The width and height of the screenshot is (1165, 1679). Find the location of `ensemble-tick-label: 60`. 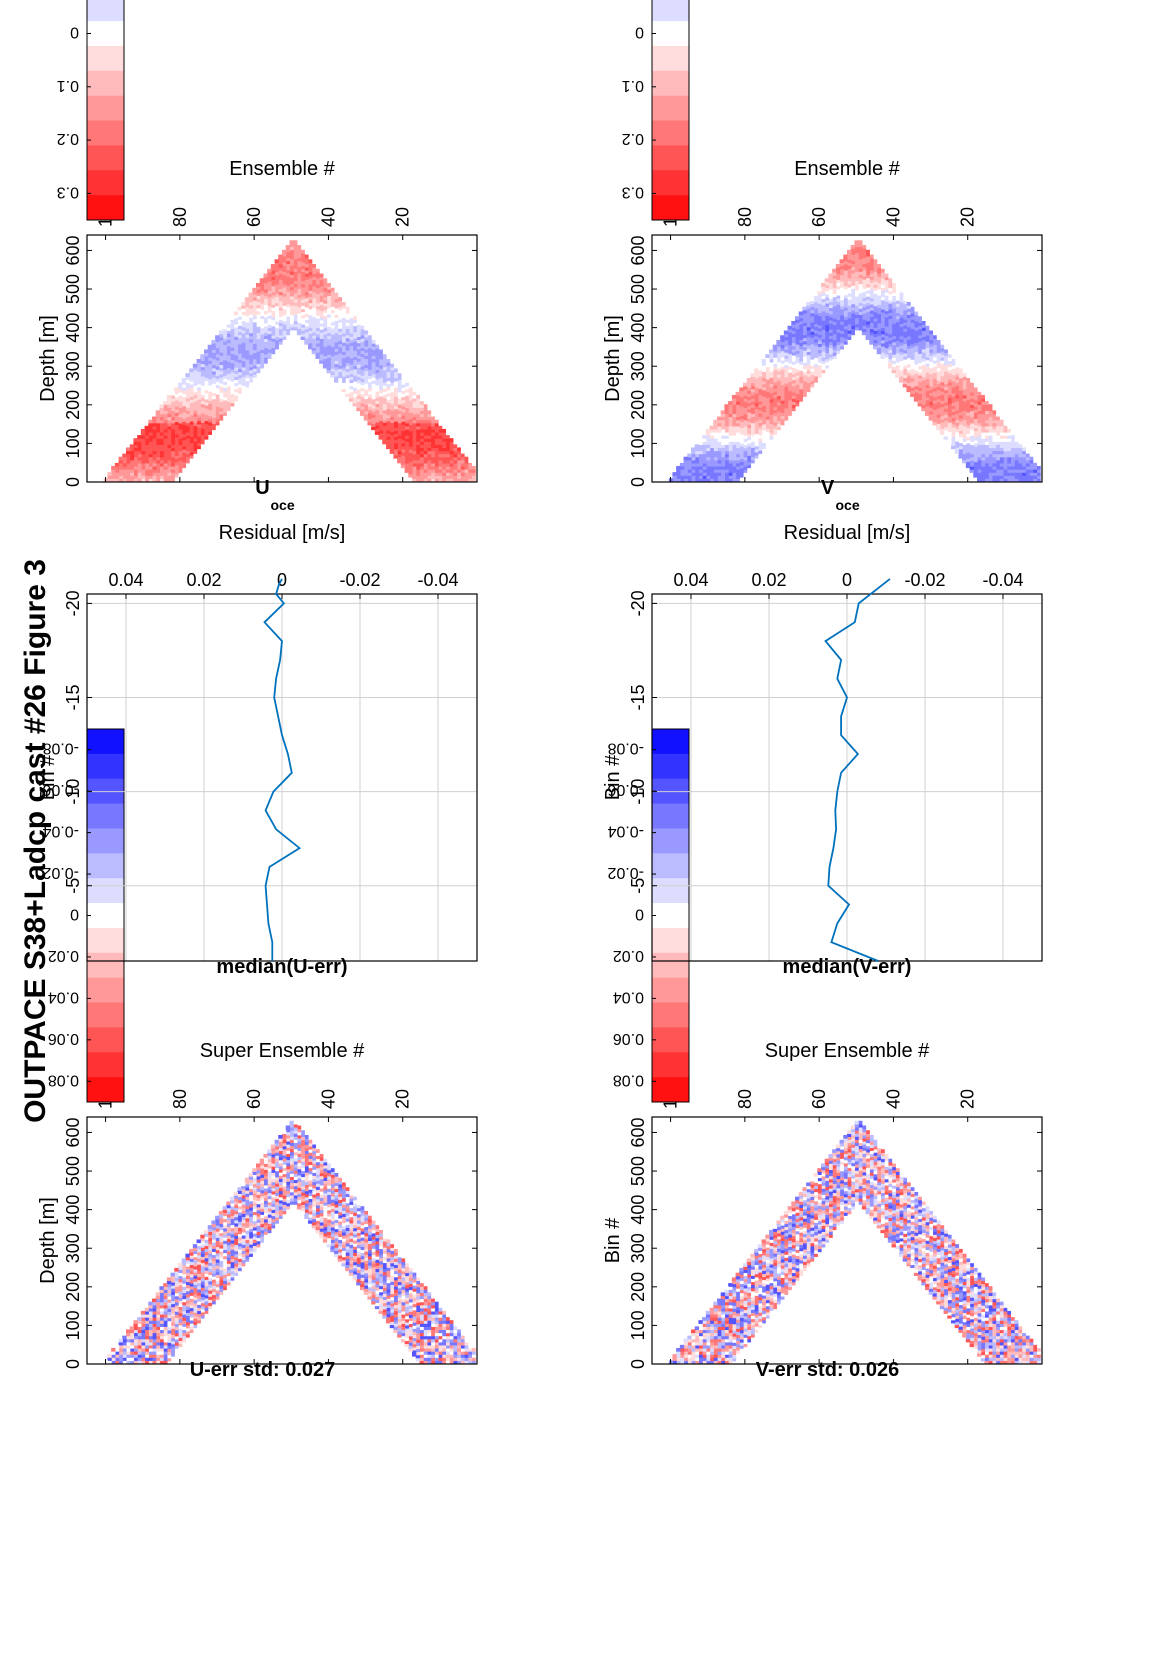

ensemble-tick-label: 60 is located at coordinates (254, 217).